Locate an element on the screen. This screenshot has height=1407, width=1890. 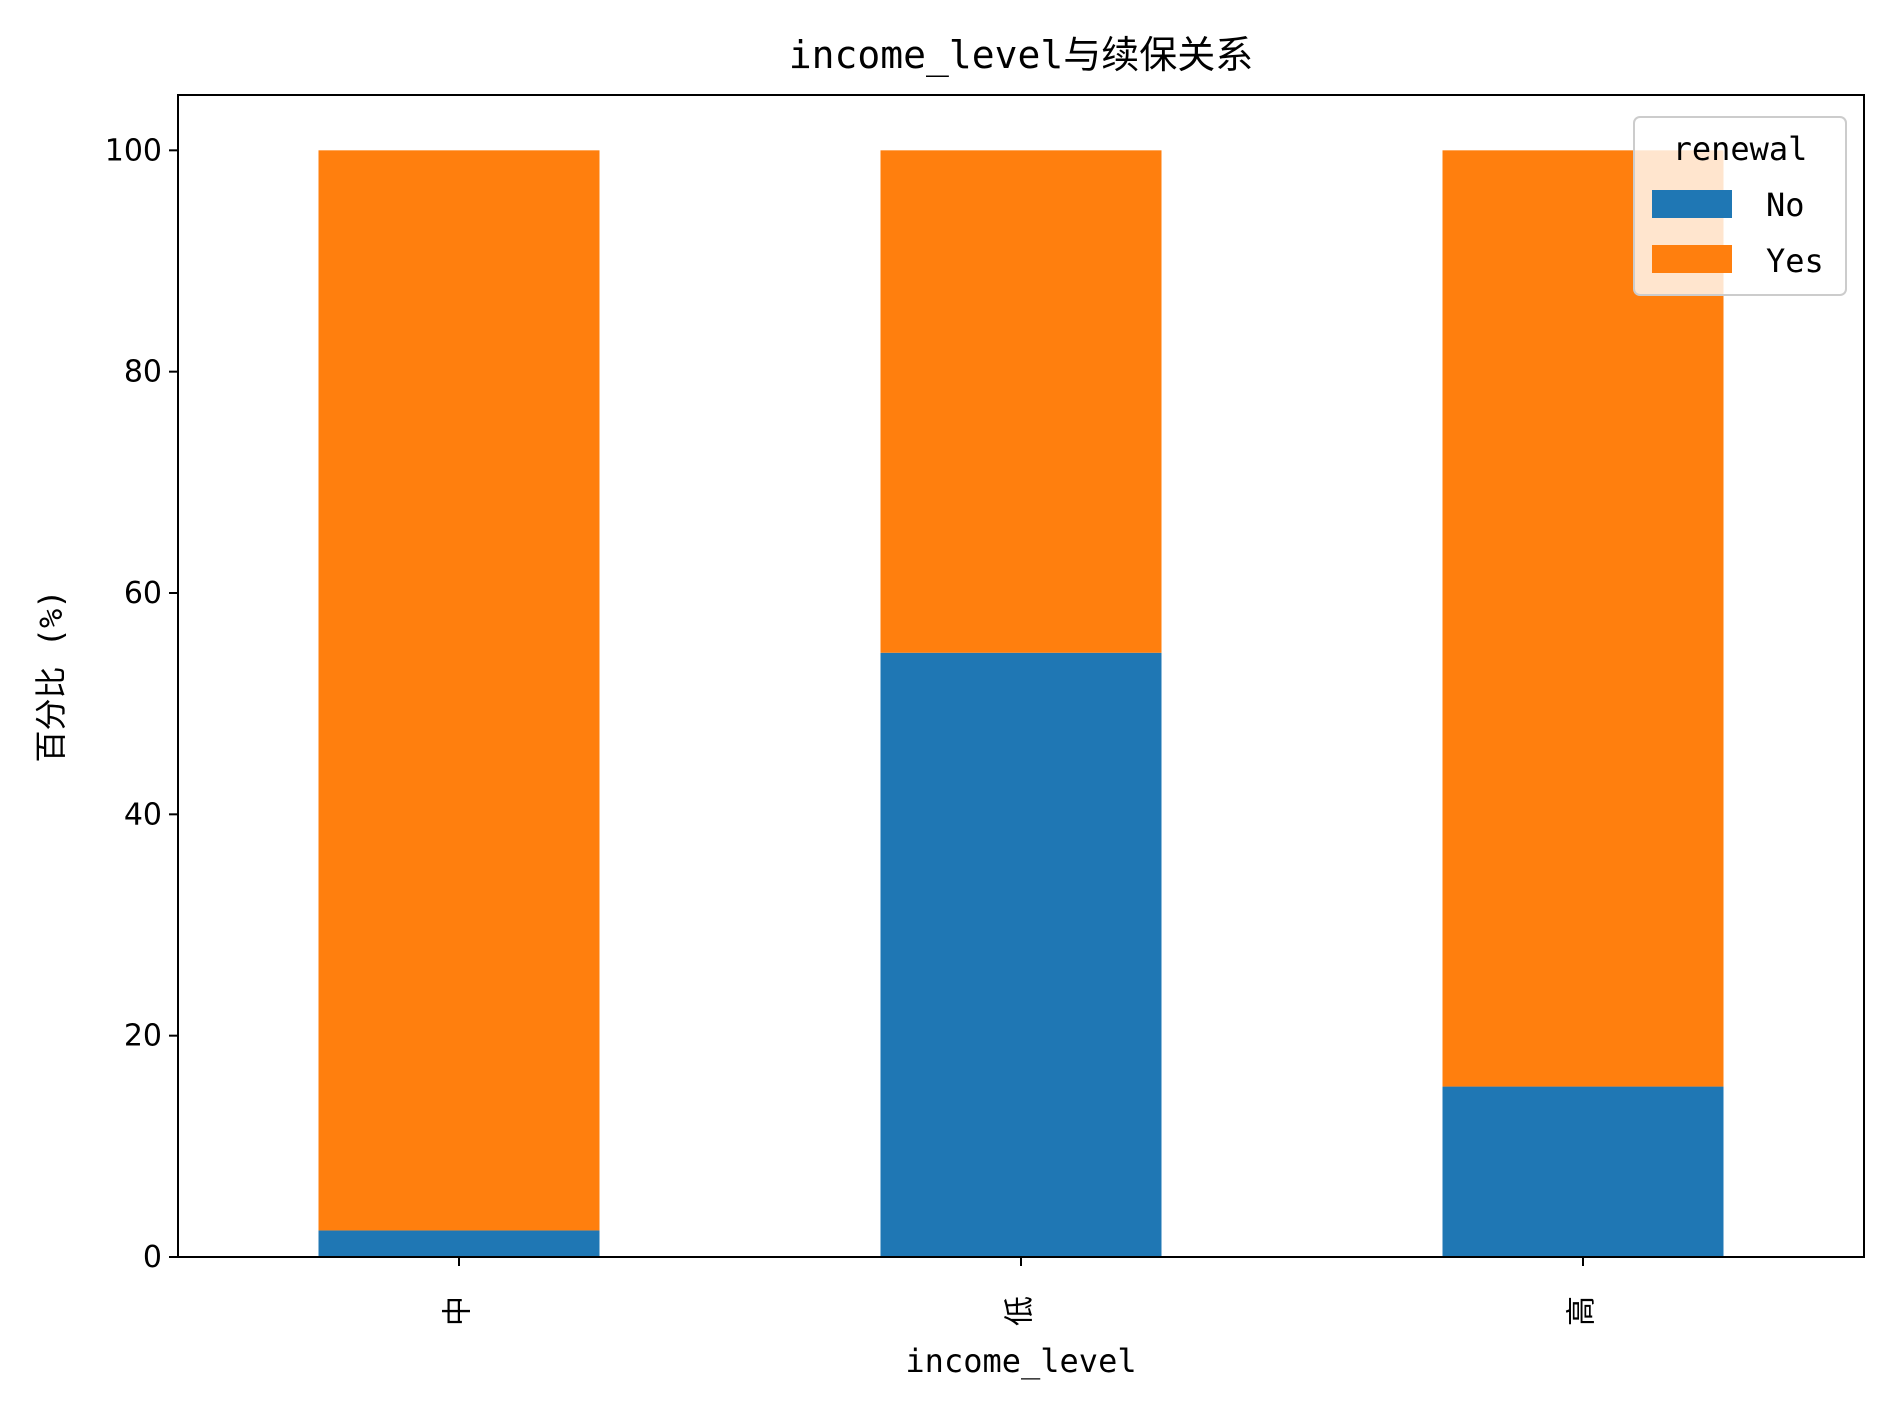
y-tick-label: 0 is located at coordinates (152, 1257).